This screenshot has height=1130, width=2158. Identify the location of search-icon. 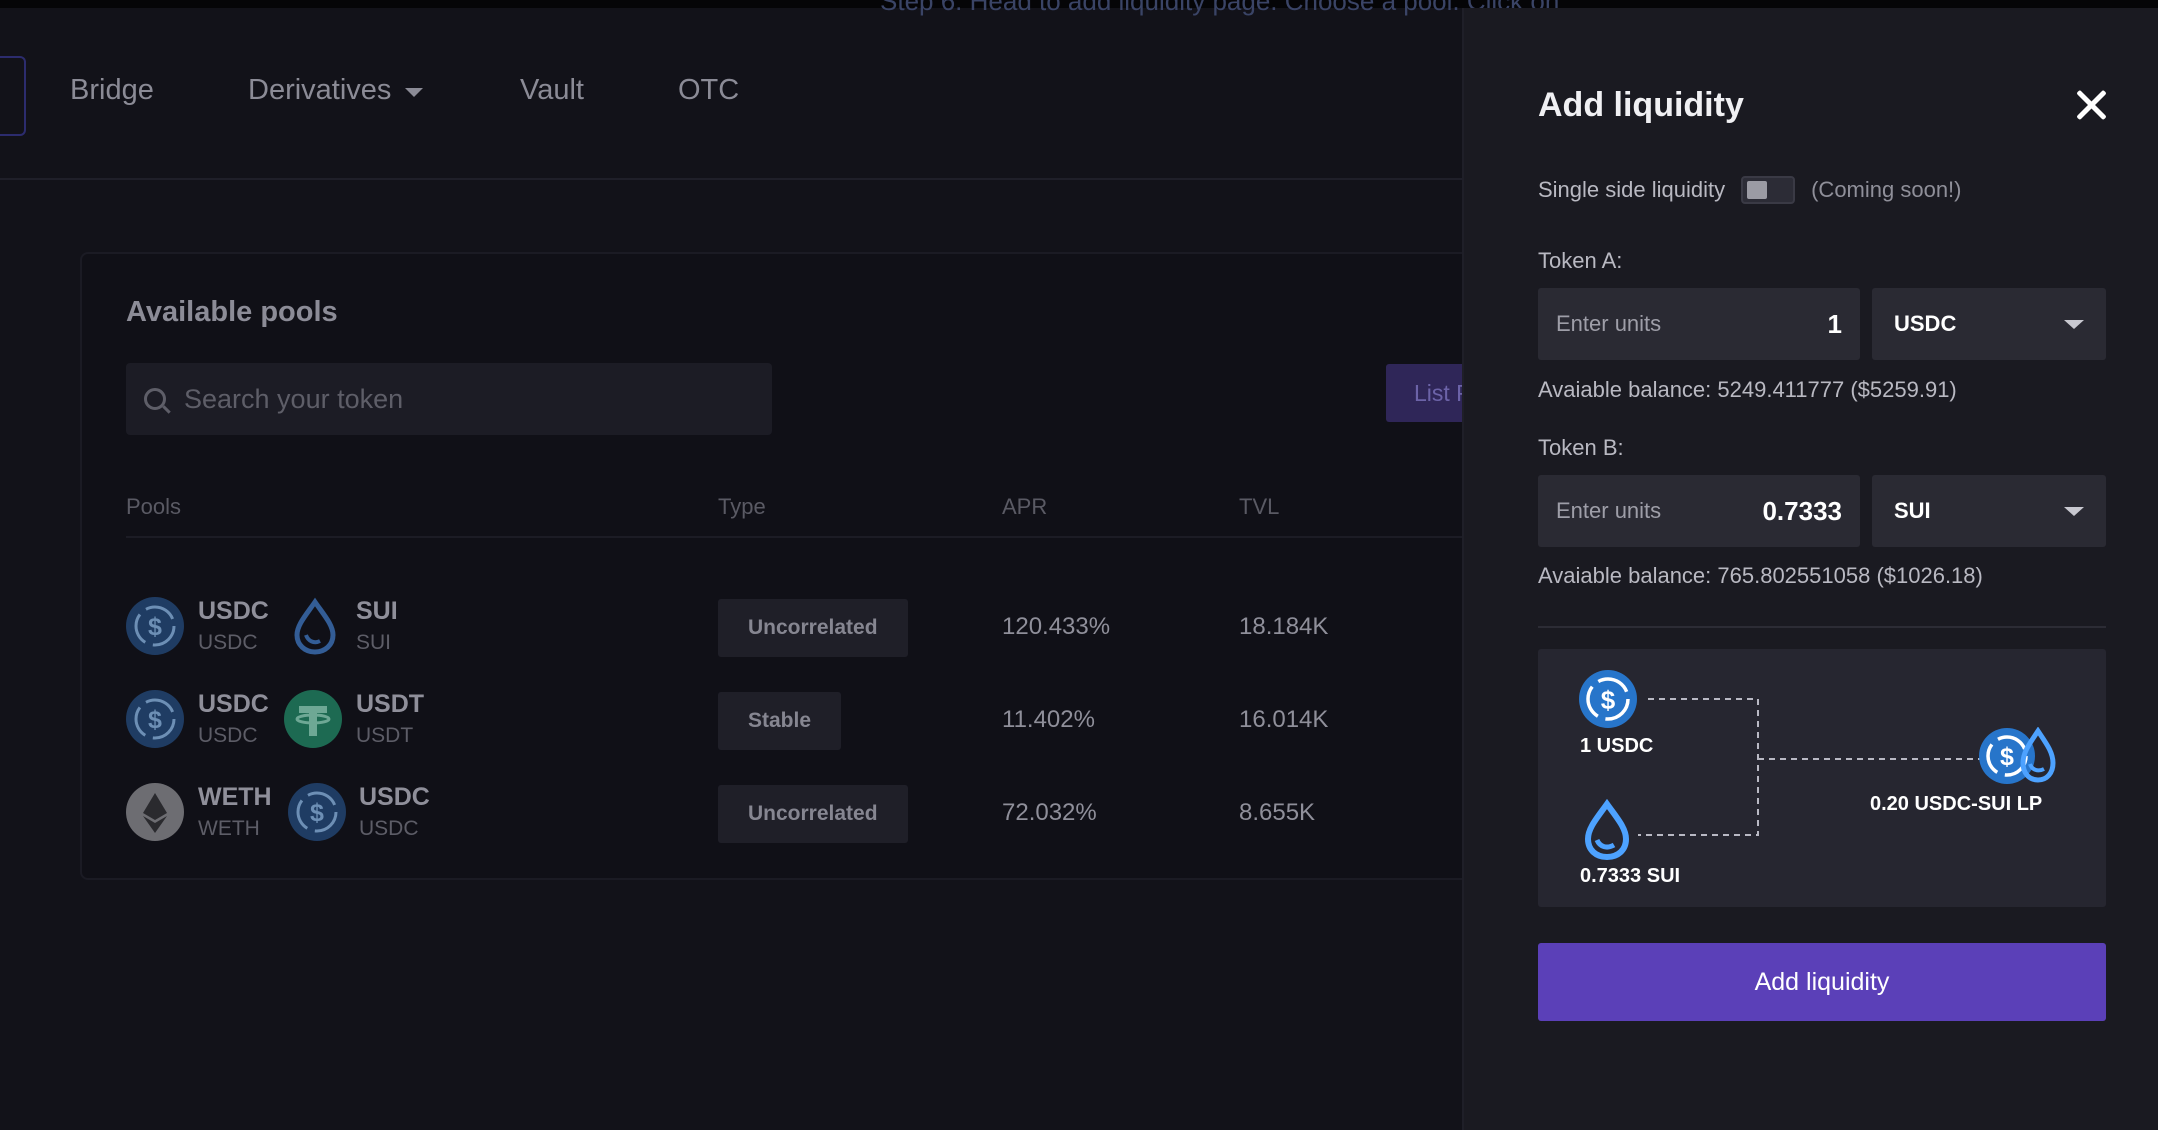
(155, 399).